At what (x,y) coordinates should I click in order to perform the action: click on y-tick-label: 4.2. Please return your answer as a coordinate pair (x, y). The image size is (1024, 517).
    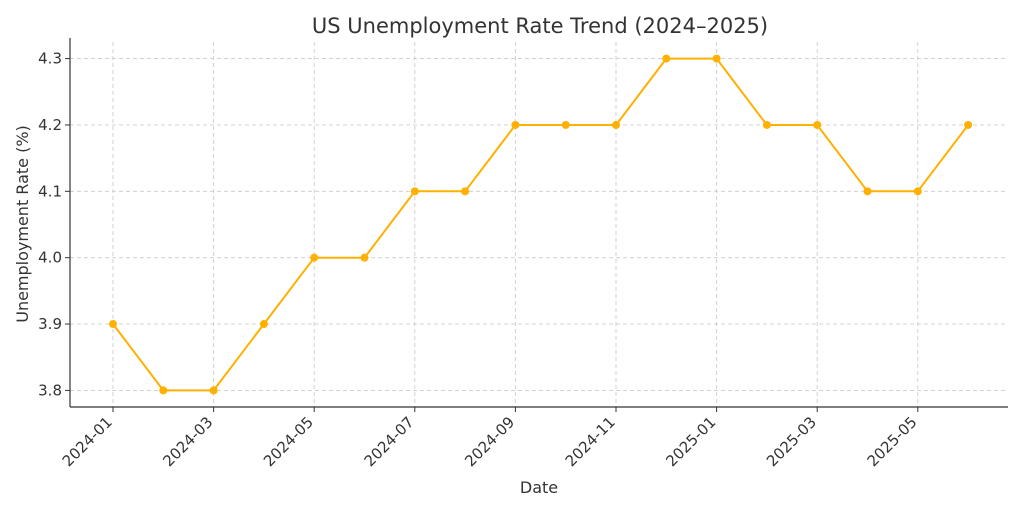
    Looking at the image, I should click on (50, 125).